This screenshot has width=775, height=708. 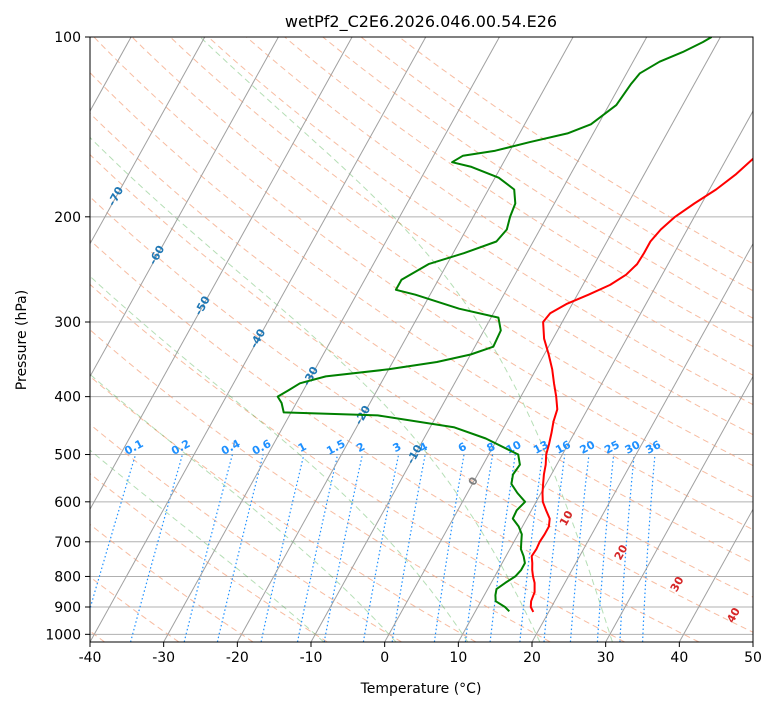 I want to click on y-tick-label: 900, so click(x=67, y=608).